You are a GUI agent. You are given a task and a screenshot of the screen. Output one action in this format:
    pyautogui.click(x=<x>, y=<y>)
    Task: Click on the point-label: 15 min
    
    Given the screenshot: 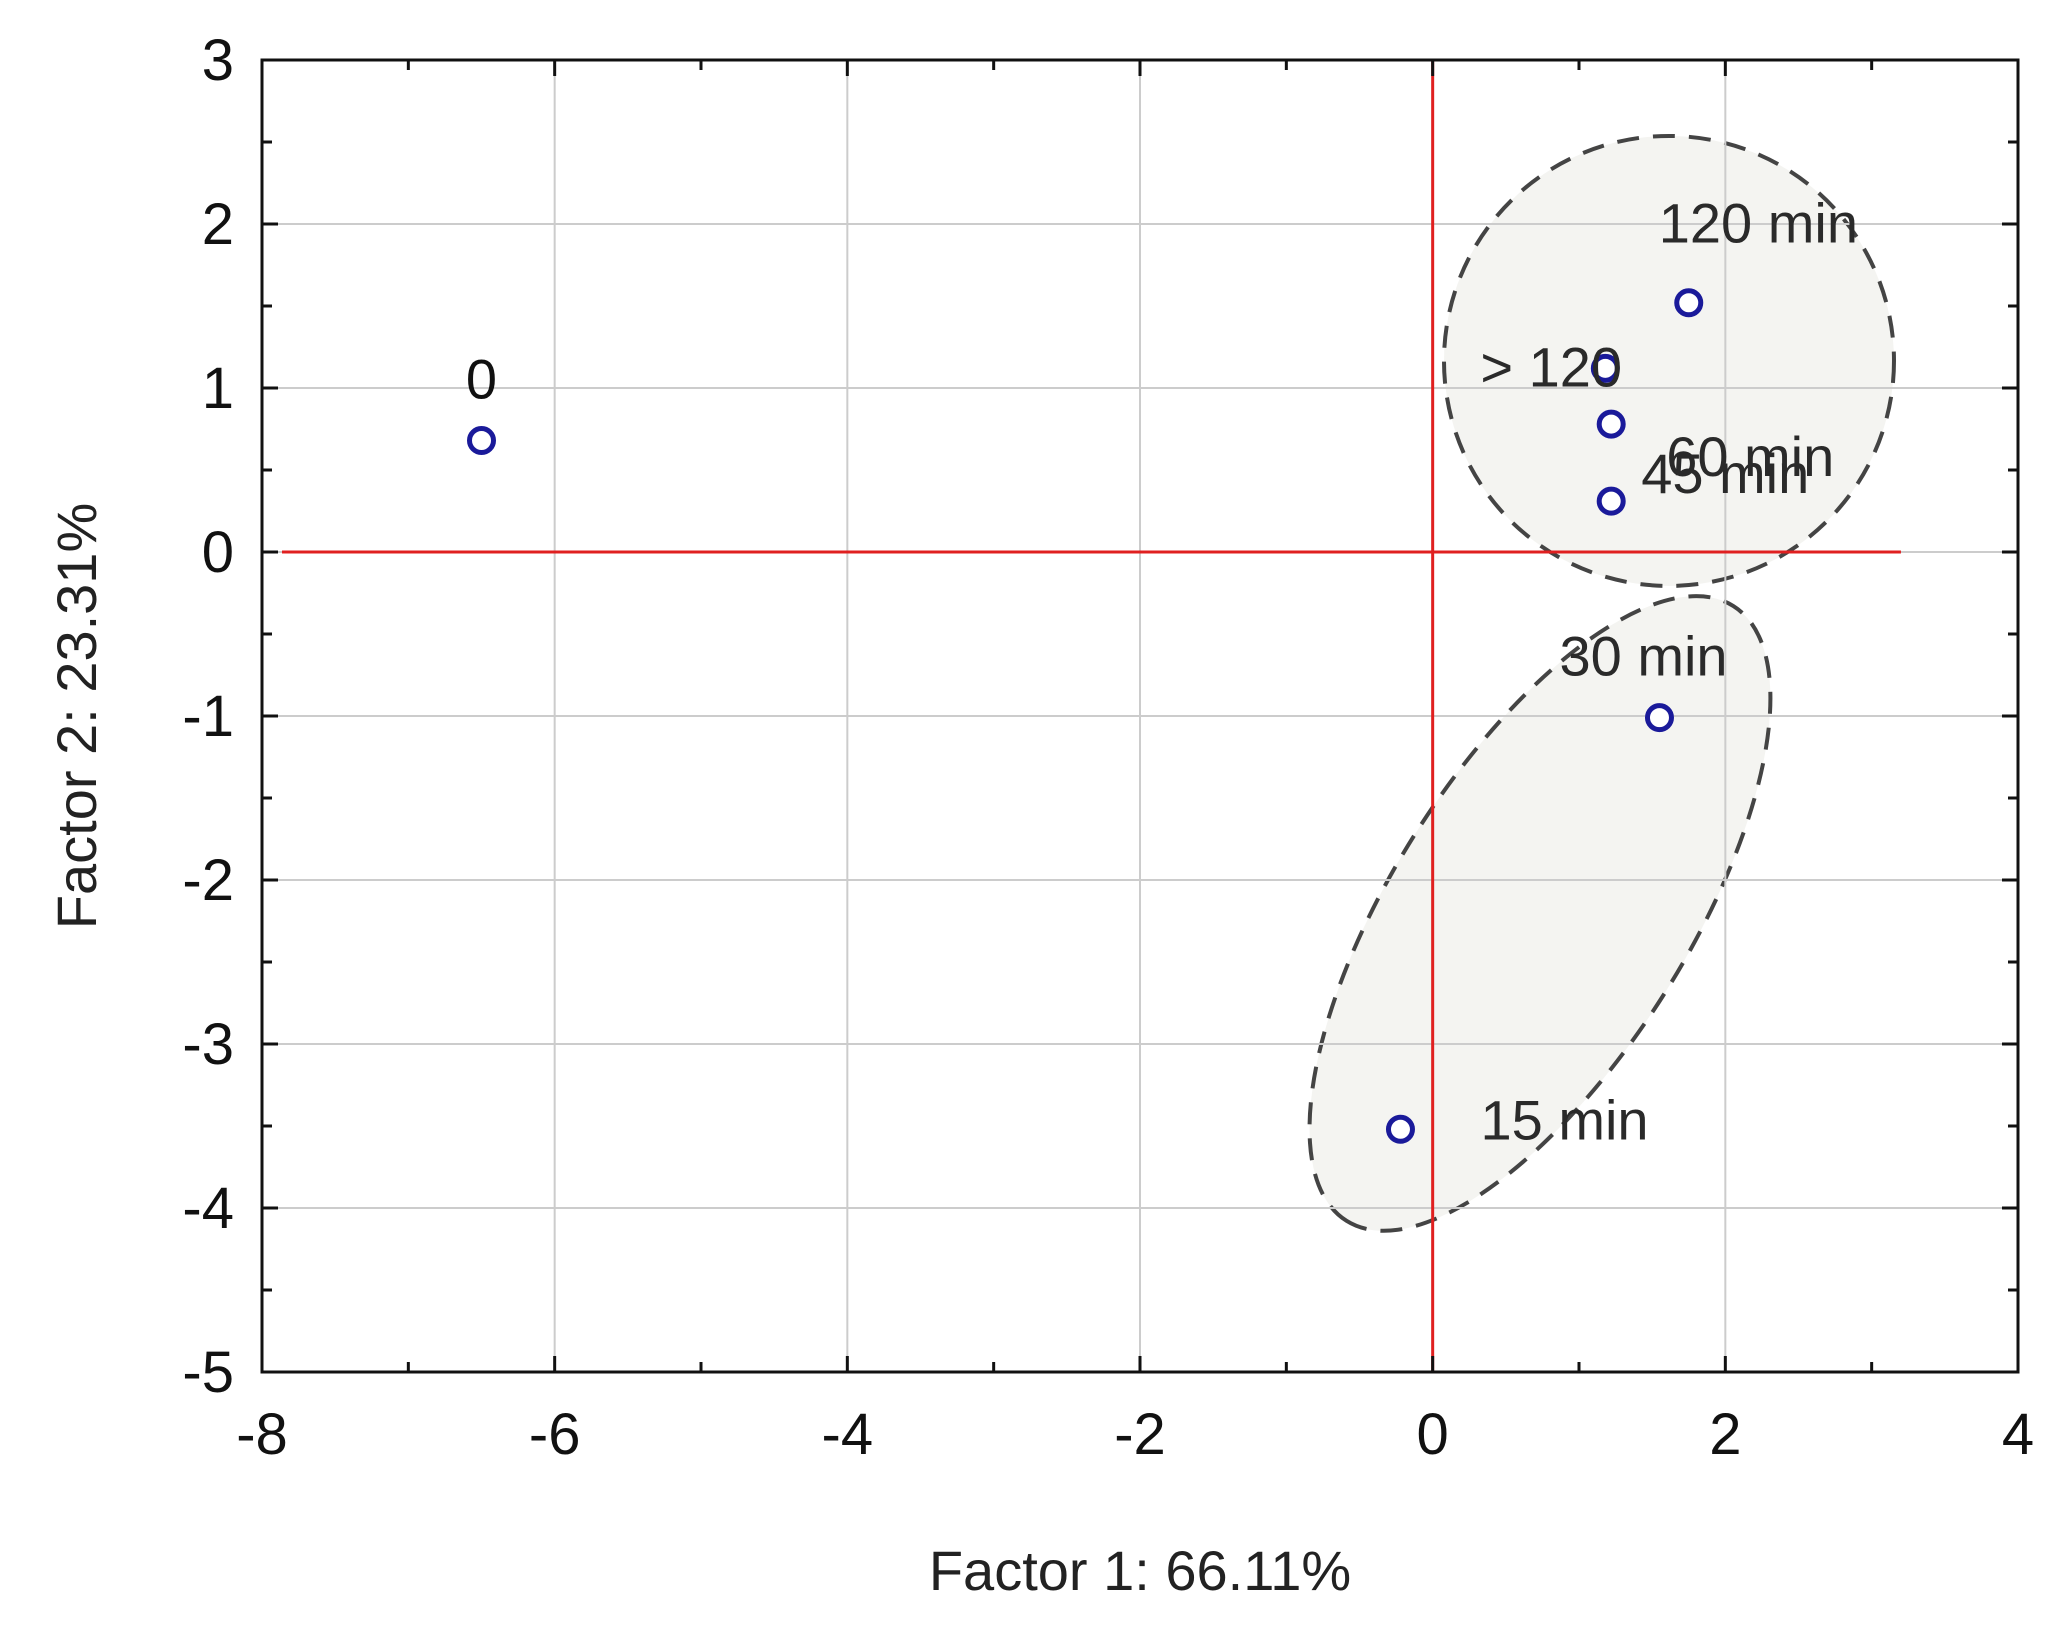 What is the action you would take?
    pyautogui.click(x=1564, y=1119)
    